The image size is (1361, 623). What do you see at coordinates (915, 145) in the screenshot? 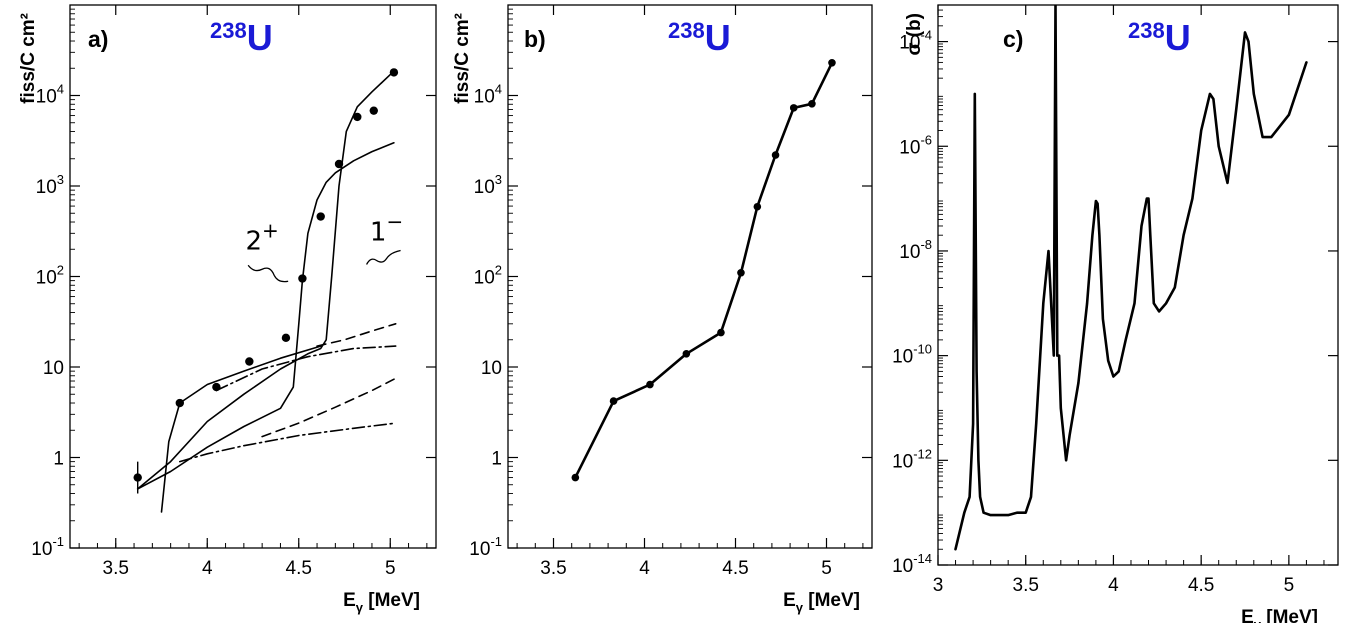
I see `y-tick-label: 10⁻⁶` at bounding box center [915, 145].